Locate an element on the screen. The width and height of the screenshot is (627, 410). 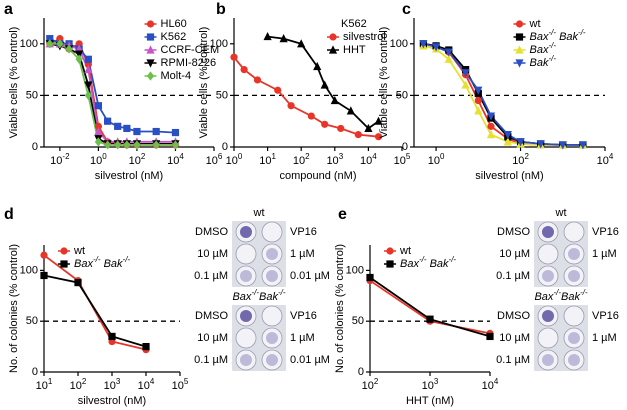
x-axis-title: HHT (nM) is located at coordinates (430, 401).